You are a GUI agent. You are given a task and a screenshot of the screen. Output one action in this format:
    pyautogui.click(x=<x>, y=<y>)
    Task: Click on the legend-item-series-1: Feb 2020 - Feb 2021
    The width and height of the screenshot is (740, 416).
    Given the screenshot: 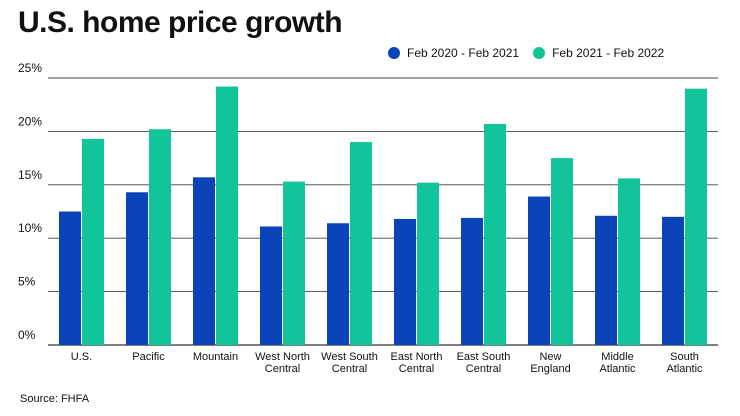 What is the action you would take?
    pyautogui.click(x=453, y=53)
    